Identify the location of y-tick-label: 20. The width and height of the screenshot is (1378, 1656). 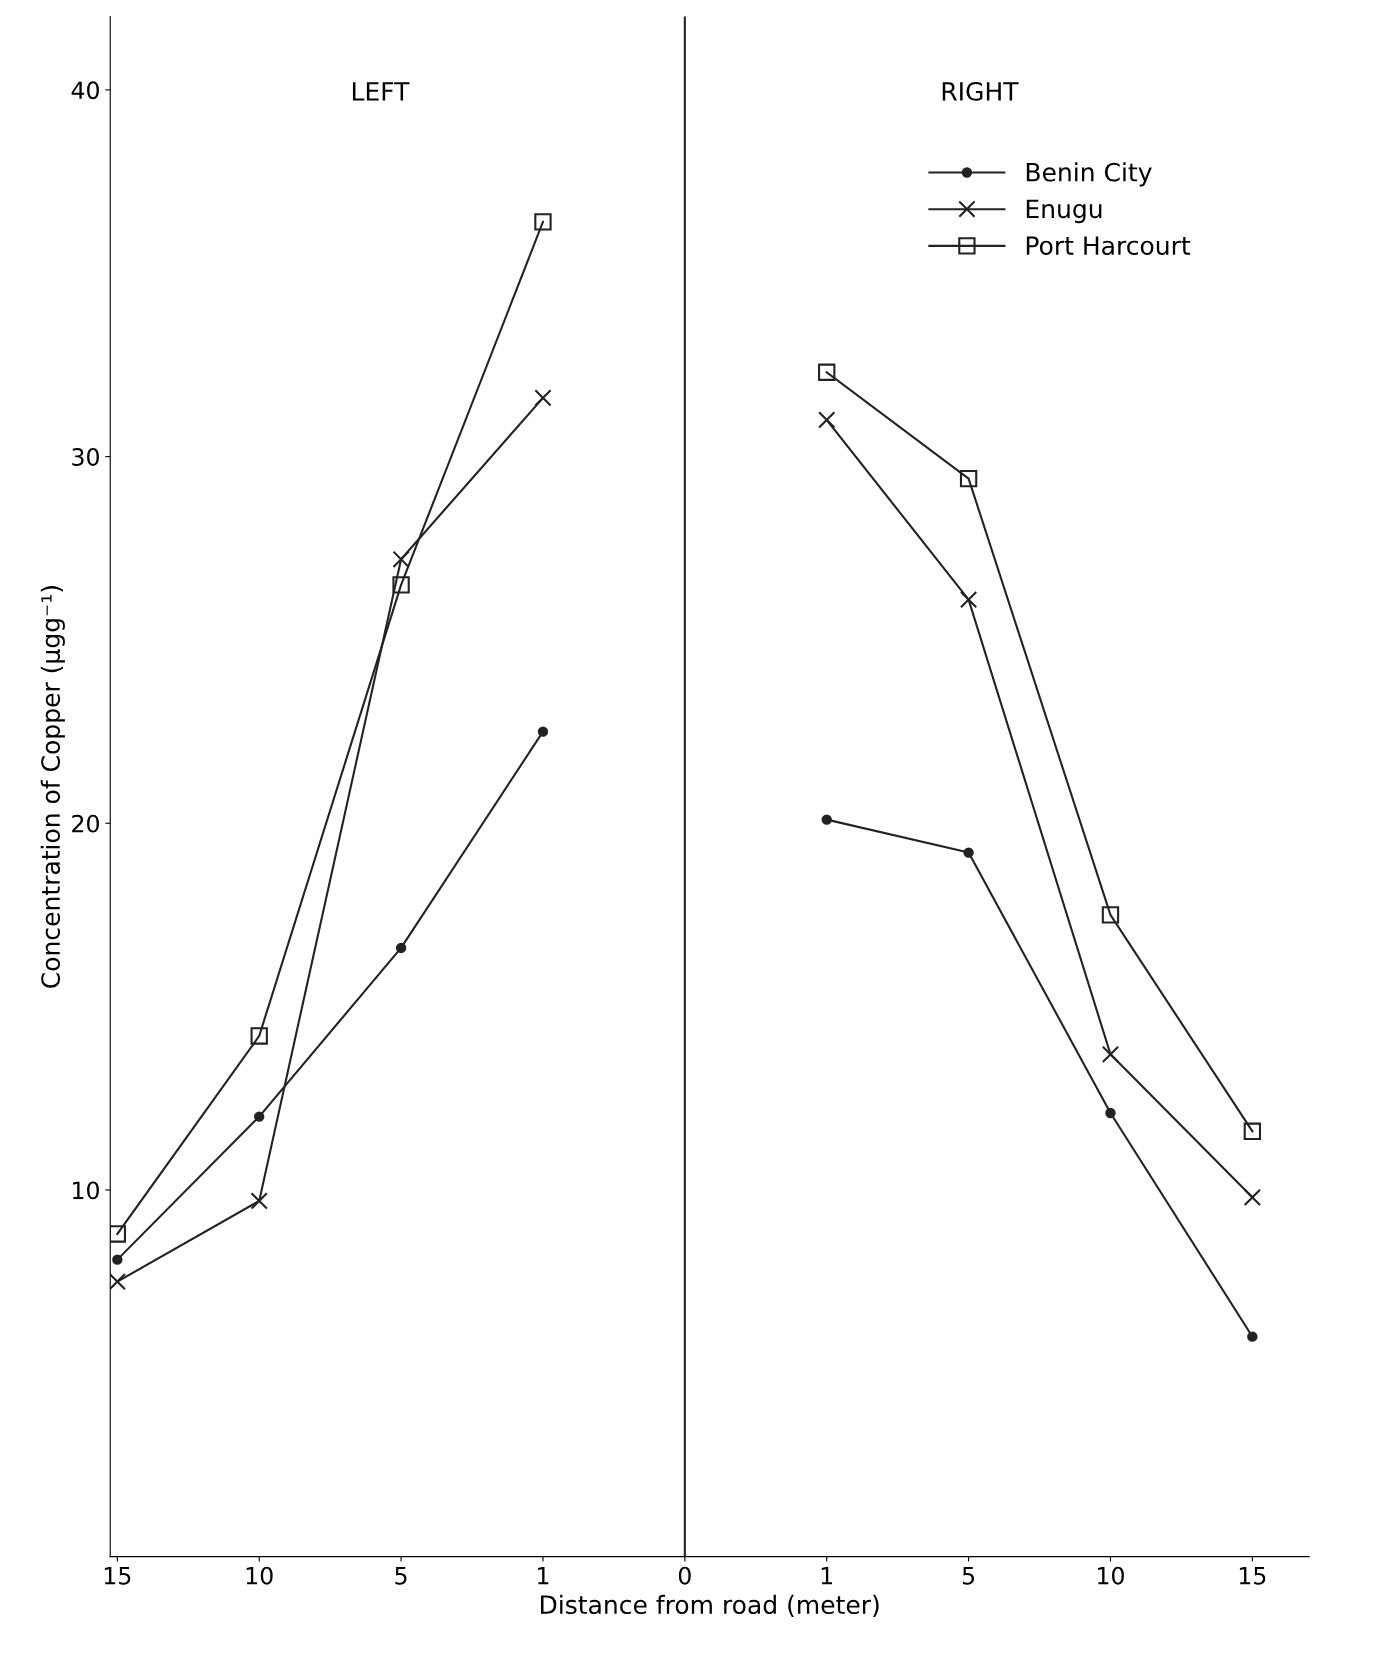
(85, 823).